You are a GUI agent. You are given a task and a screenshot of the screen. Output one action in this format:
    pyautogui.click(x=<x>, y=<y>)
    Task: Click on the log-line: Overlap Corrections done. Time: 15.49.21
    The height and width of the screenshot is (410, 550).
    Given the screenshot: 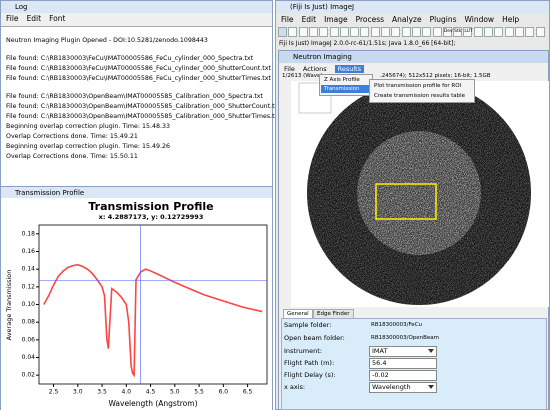 What is the action you would take?
    pyautogui.click(x=72, y=136)
    